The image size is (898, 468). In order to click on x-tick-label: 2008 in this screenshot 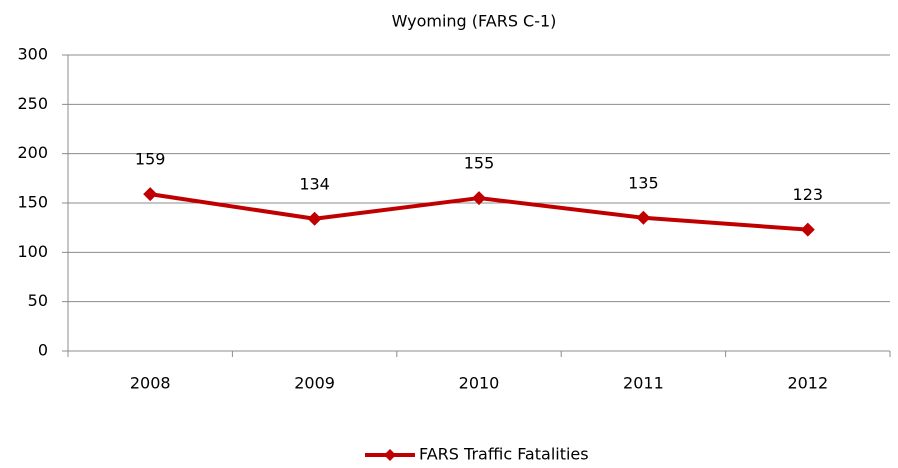, I will do `click(150, 383)`.